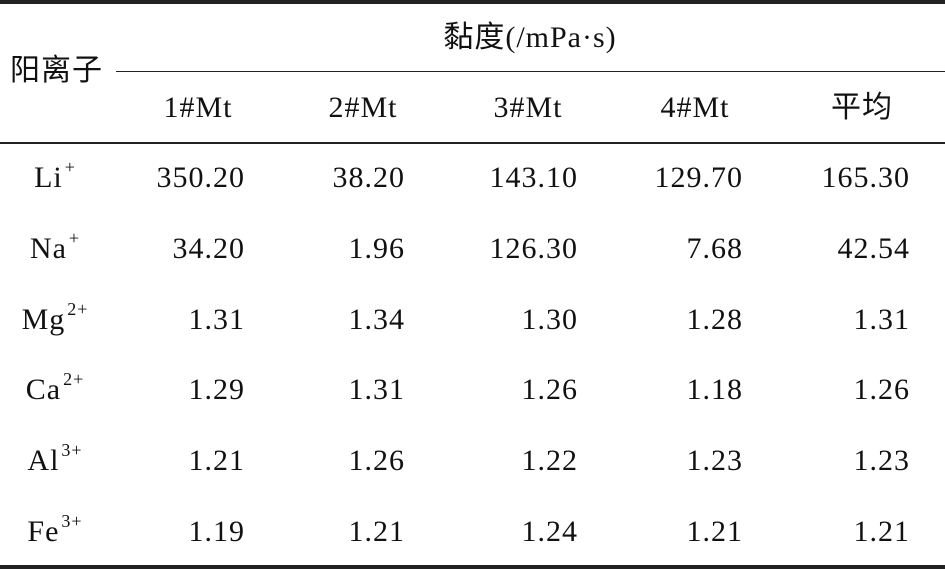 This screenshot has width=945, height=570. Describe the element at coordinates (472, 143) in the screenshot. I see `header-rule` at that location.